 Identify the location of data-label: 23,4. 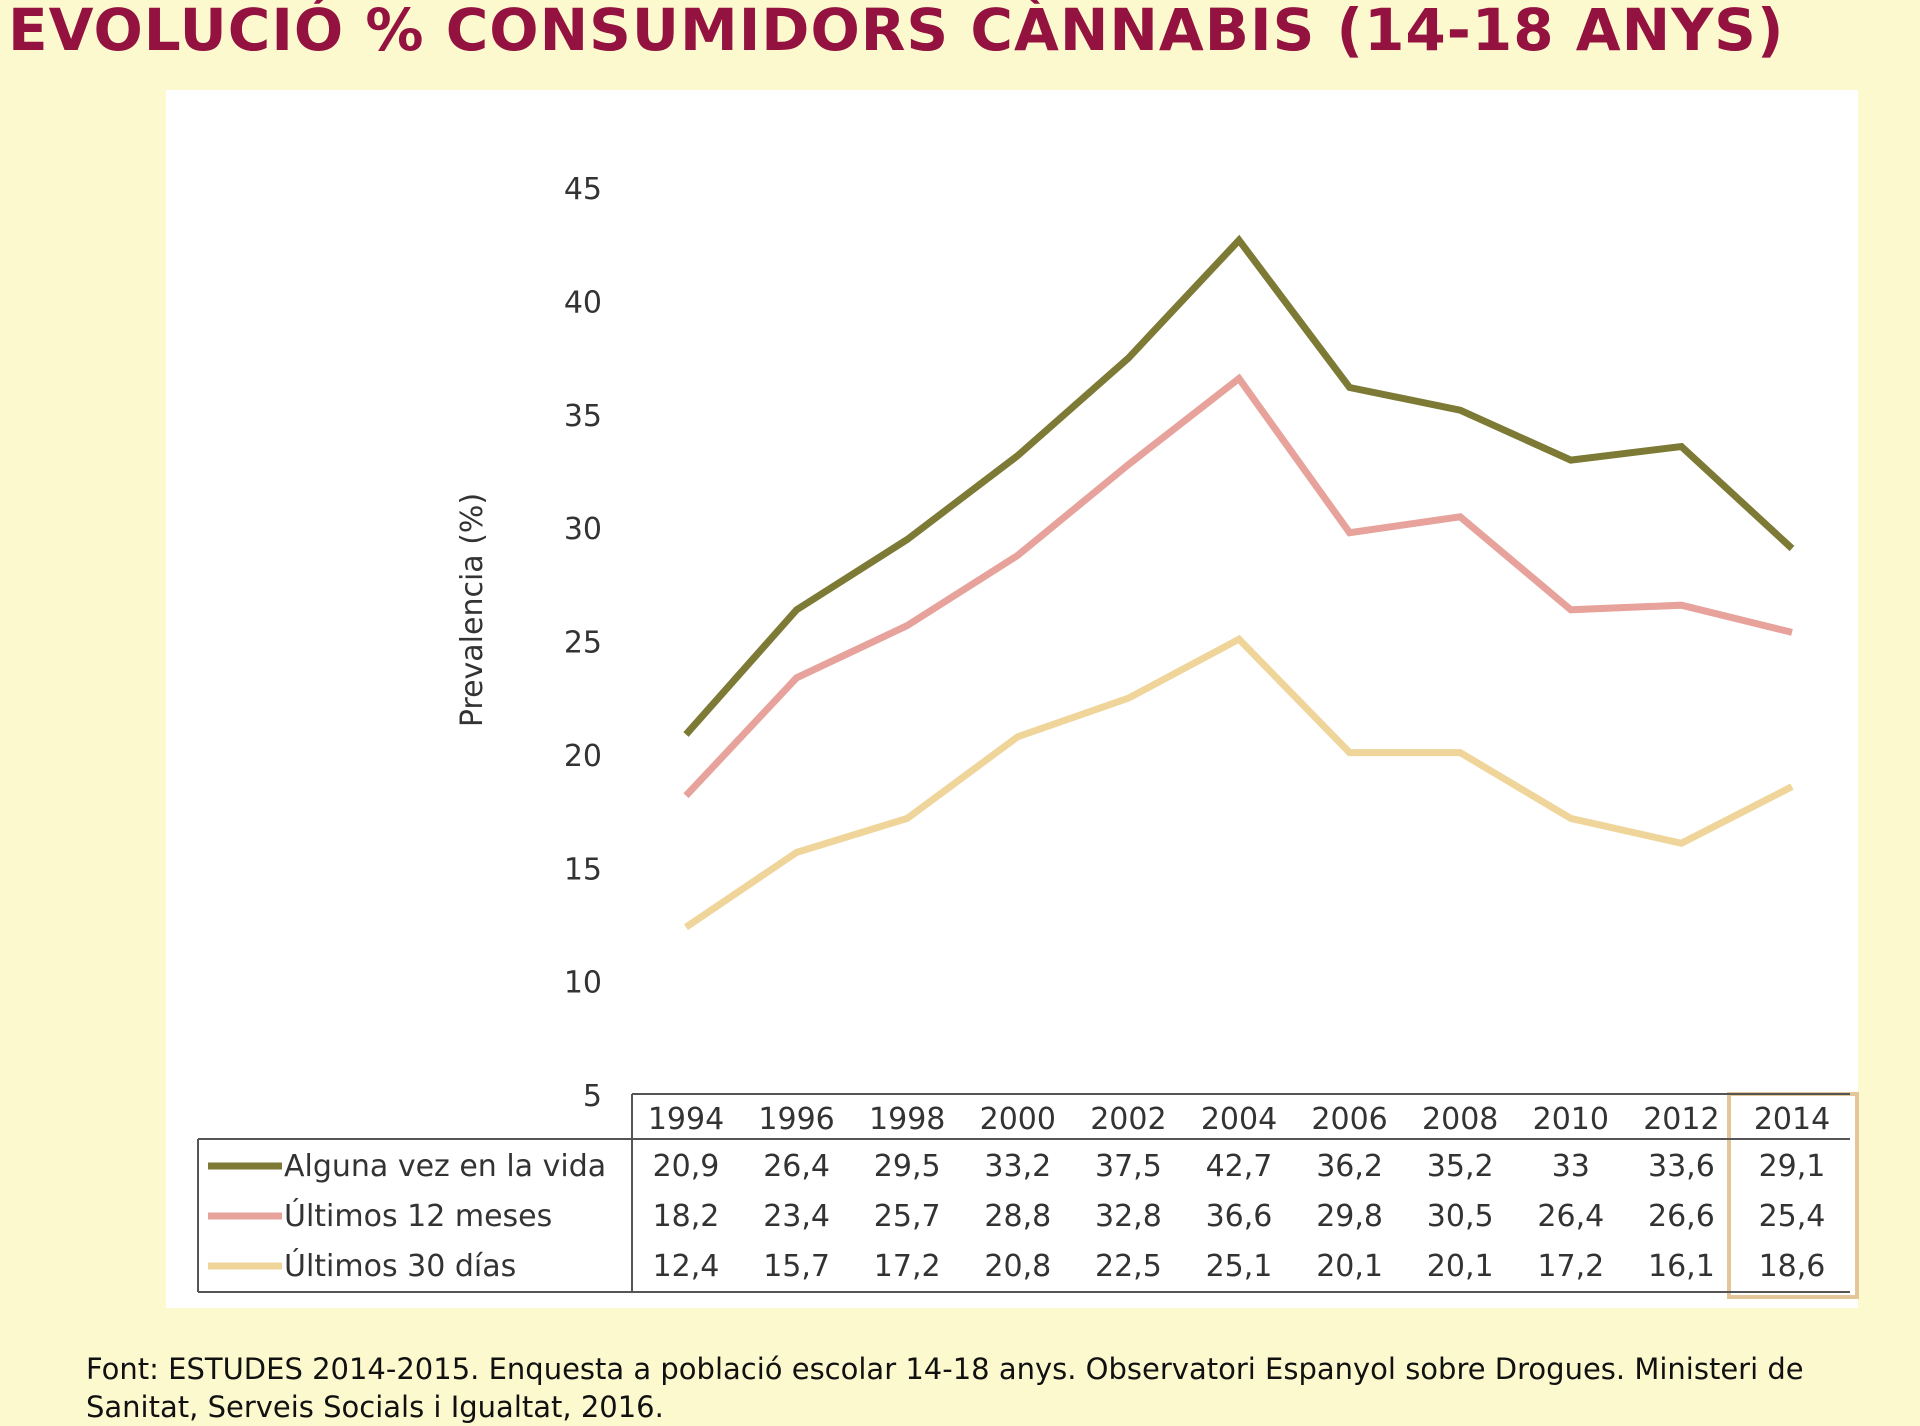
(796, 1216).